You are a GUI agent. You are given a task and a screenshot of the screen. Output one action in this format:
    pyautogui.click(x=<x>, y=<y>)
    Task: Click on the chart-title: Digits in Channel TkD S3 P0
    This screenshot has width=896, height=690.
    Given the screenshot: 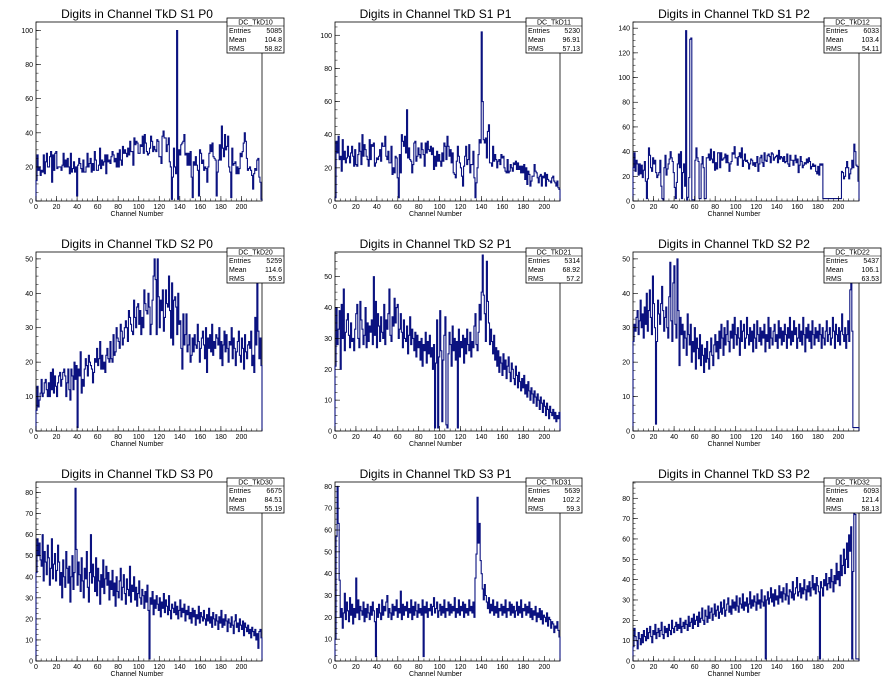 What is the action you would take?
    pyautogui.click(x=137, y=474)
    